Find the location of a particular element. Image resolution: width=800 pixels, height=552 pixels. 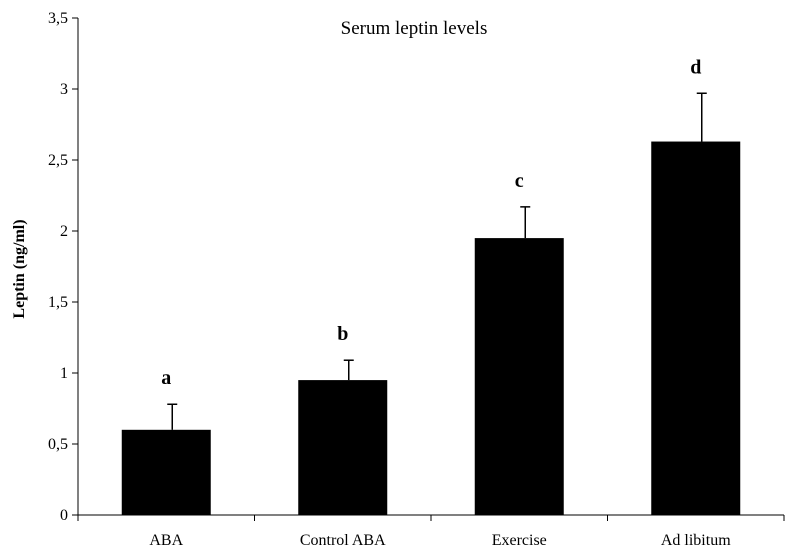

y-tick-label: 1 is located at coordinates (64, 373).